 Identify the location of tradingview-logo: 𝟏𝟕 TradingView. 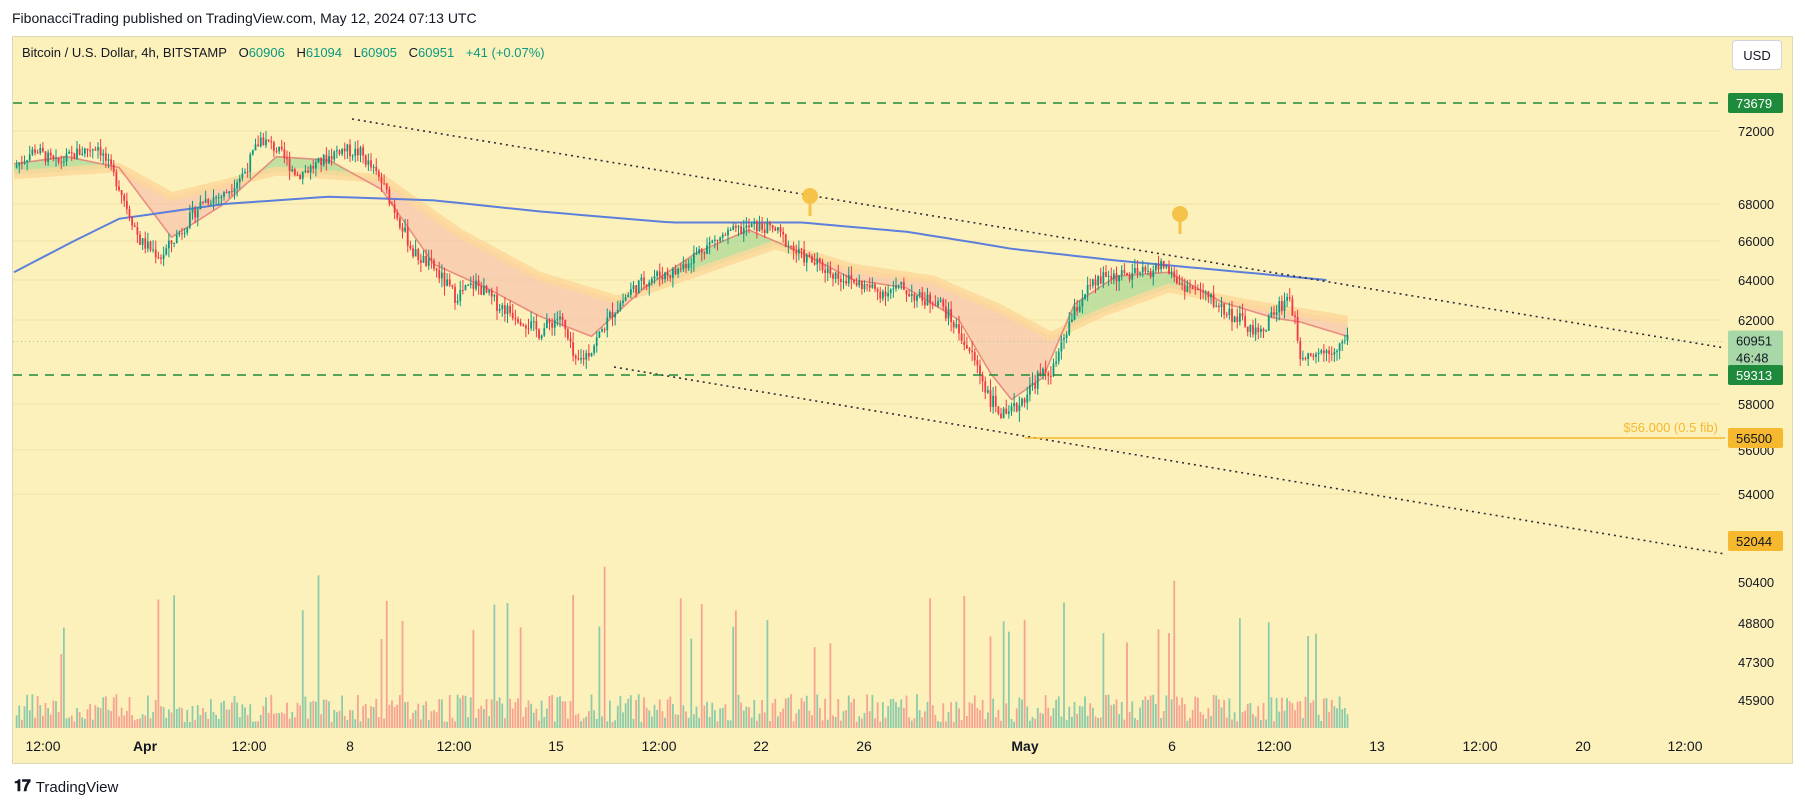
(66, 787).